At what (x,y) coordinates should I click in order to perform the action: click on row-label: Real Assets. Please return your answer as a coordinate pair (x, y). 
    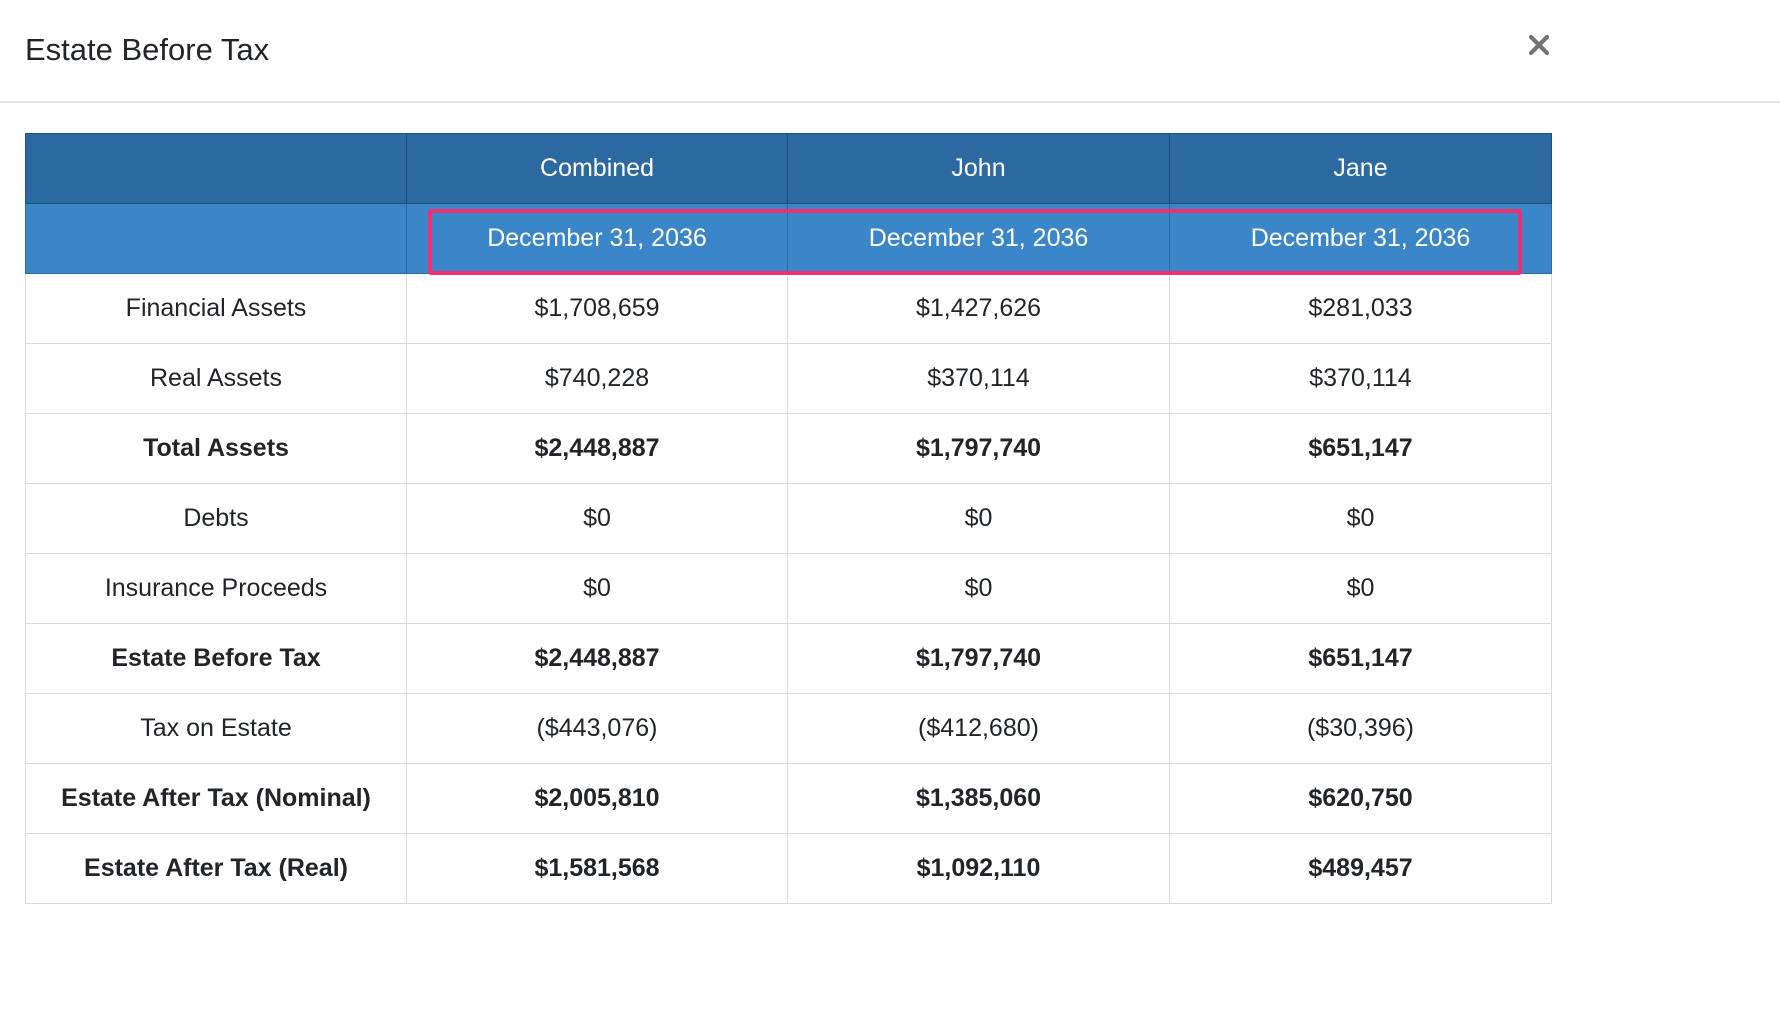
    Looking at the image, I should click on (216, 378).